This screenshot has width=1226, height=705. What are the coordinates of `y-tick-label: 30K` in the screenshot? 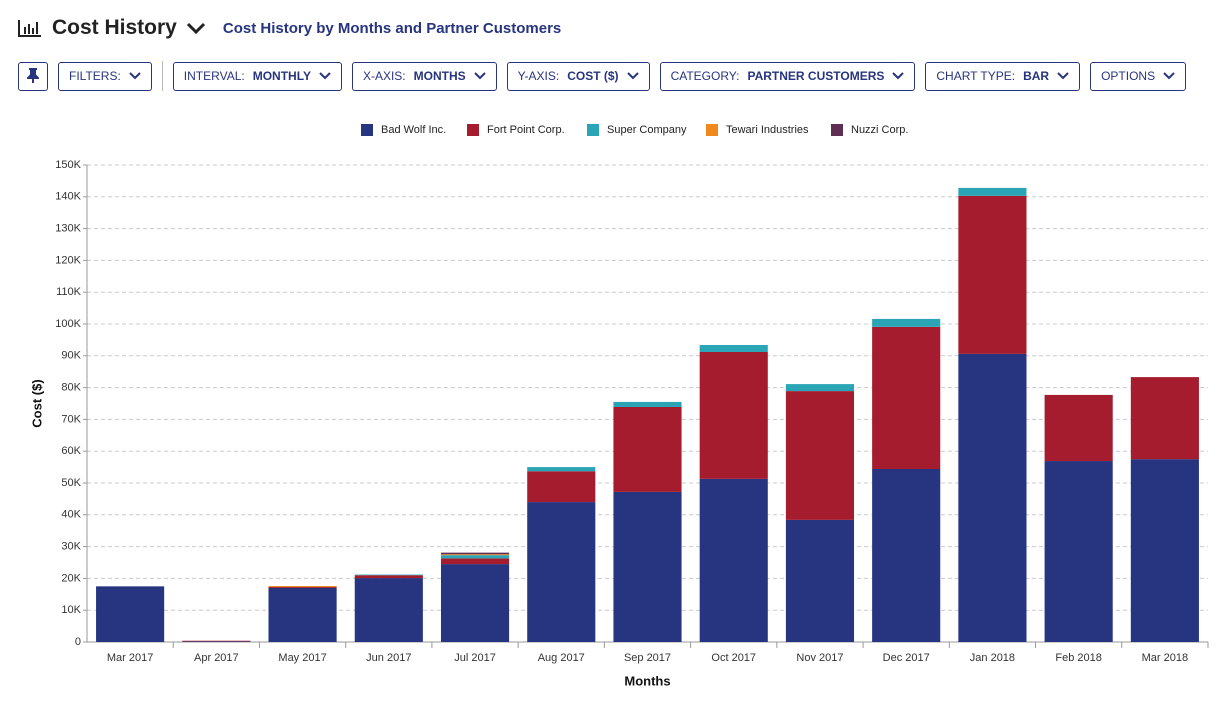 It's located at (71, 547).